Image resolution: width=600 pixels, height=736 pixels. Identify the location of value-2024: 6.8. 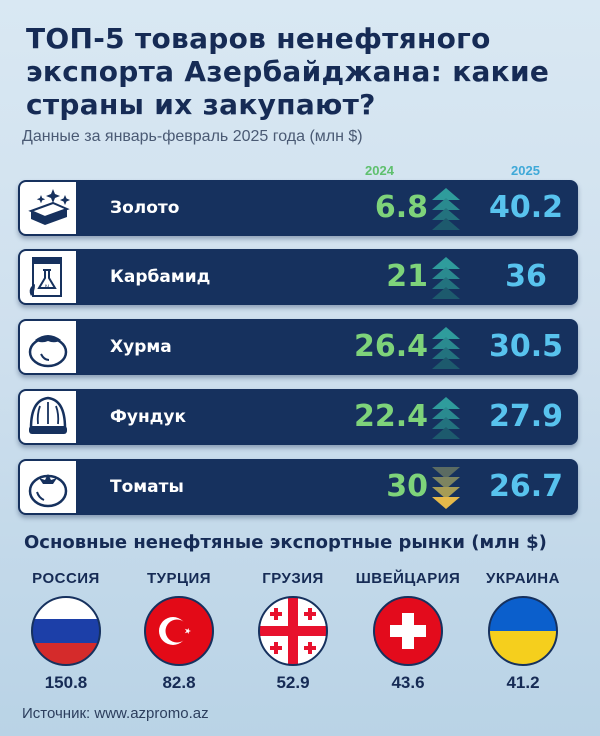
(401, 207).